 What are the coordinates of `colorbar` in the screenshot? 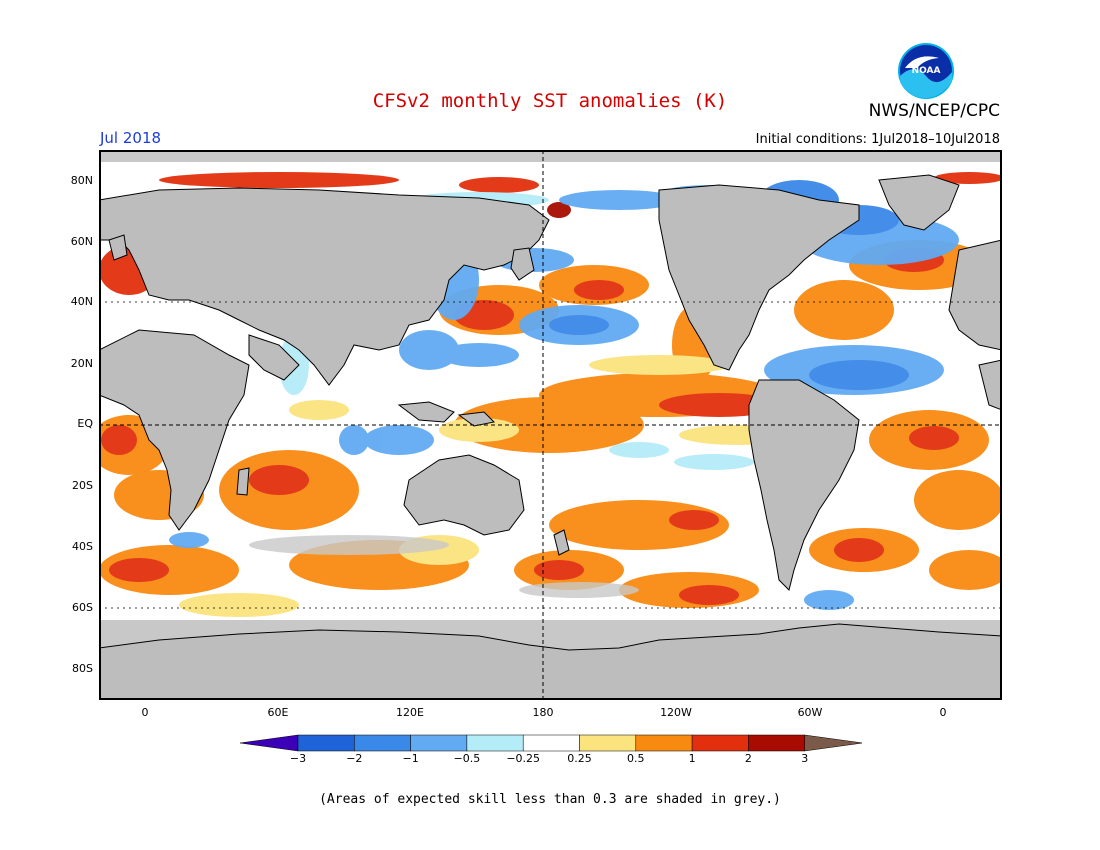 It's located at (551, 743).